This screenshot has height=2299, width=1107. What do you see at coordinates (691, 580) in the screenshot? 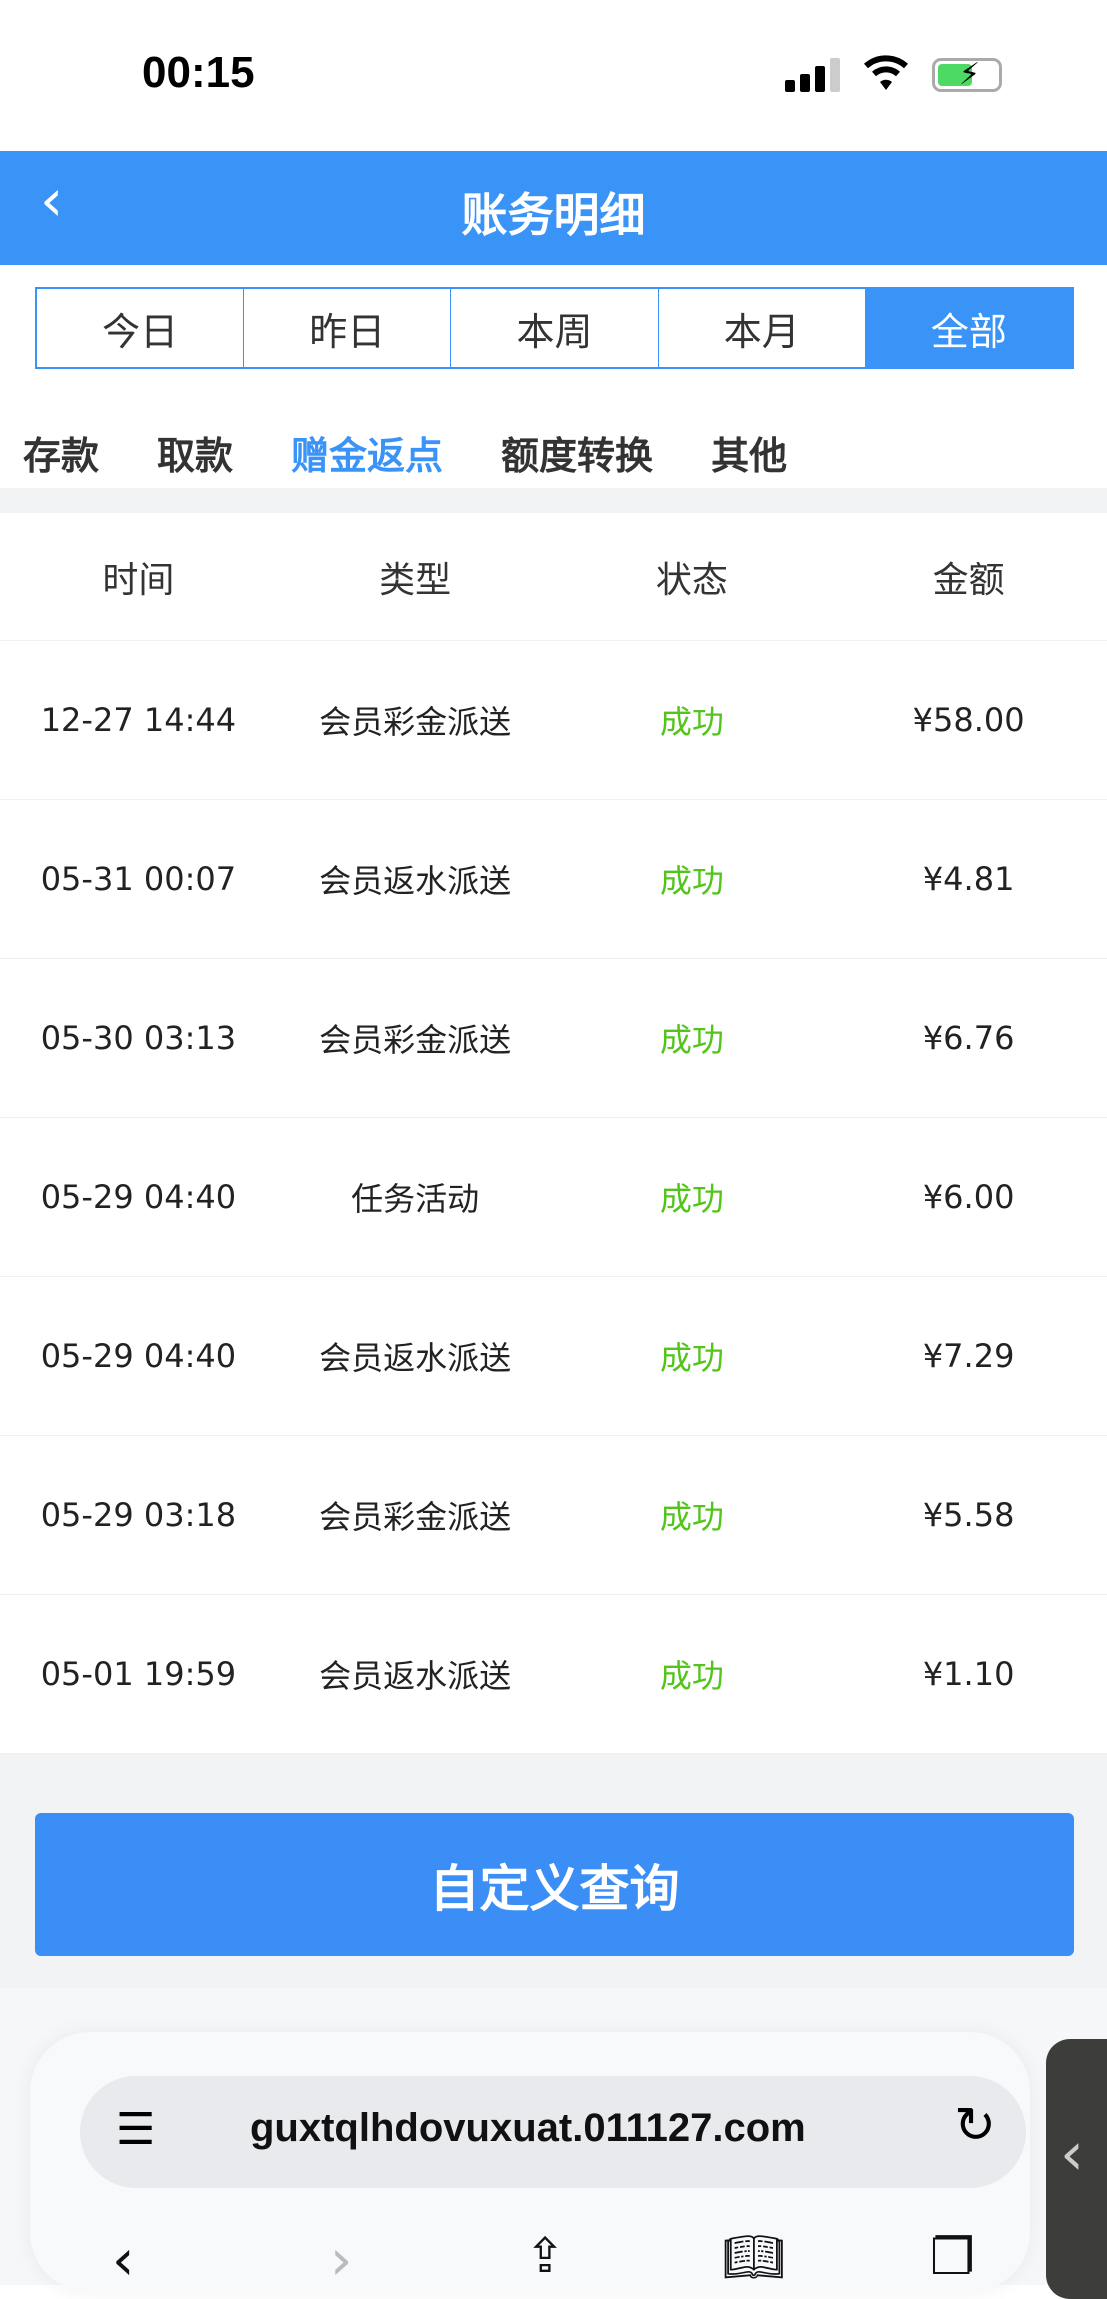
I see `column-status: 状态` at bounding box center [691, 580].